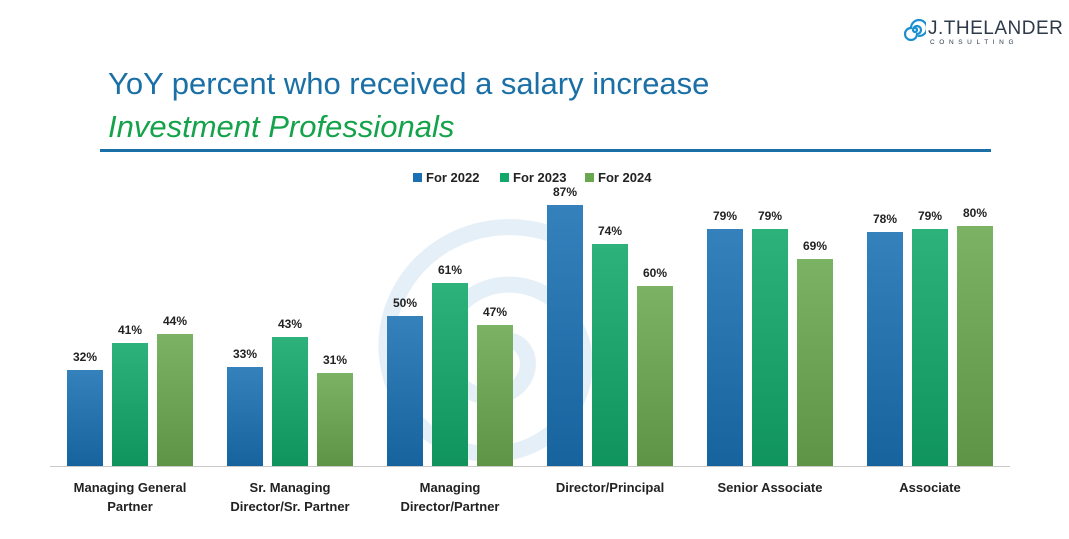 The image size is (1069, 539). Describe the element at coordinates (85, 357) in the screenshot. I see `data-label: 32%` at that location.